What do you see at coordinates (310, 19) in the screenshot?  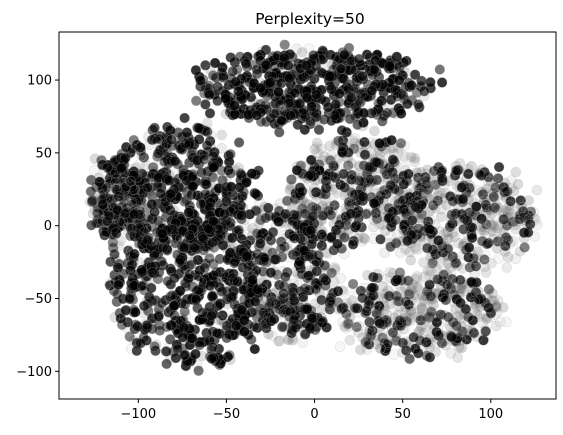 I see `chart-title: Perplexity=50` at bounding box center [310, 19].